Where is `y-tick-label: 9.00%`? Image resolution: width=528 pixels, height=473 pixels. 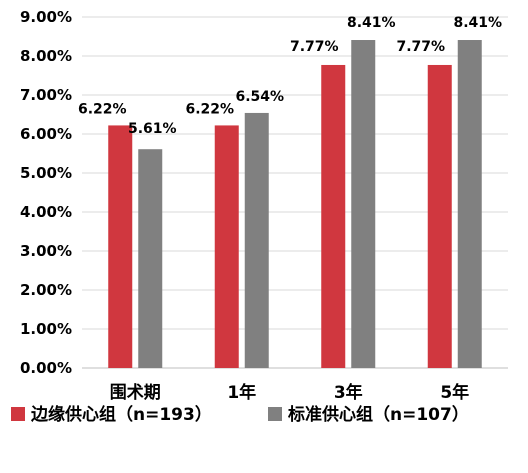 y-tick-label: 9.00% is located at coordinates (46, 17).